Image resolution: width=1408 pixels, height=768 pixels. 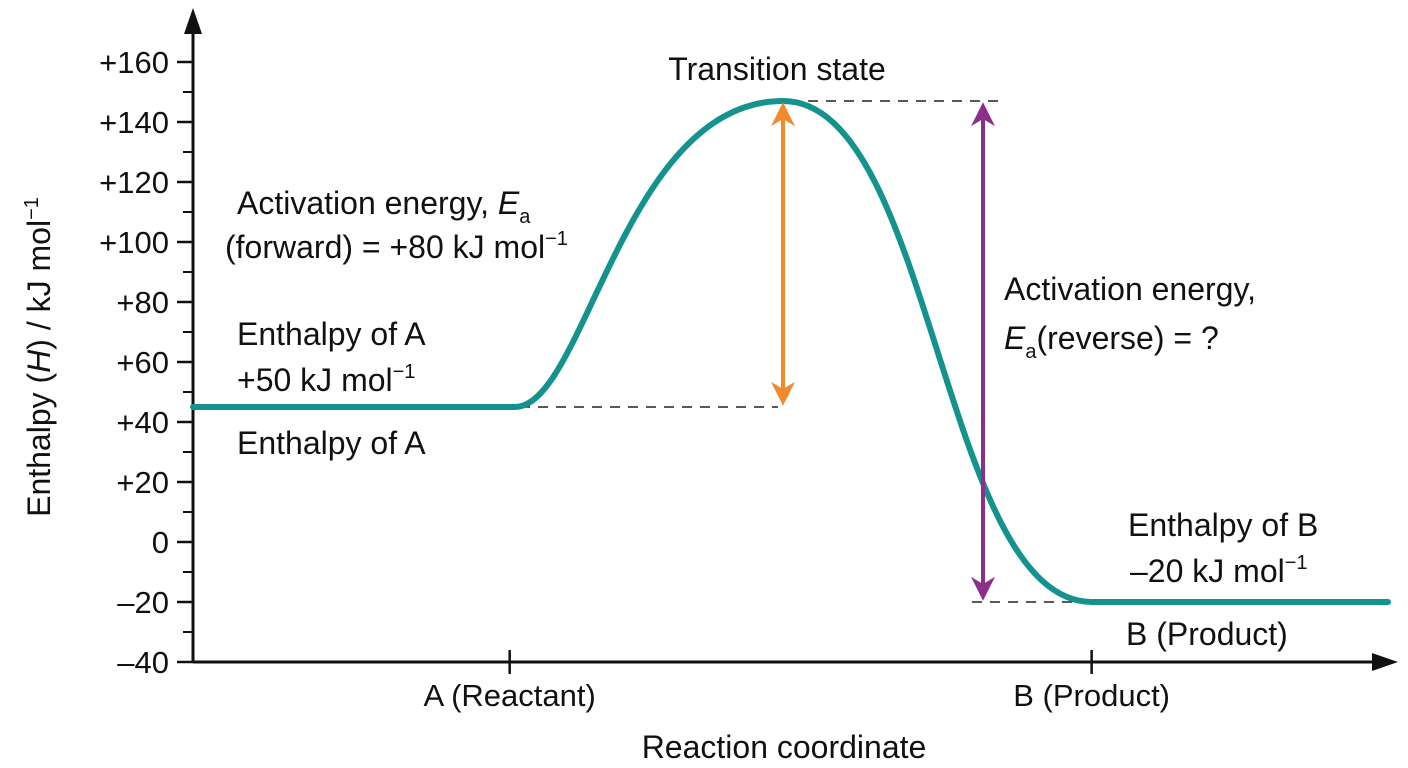 I want to click on transition-state-label: Transition state, so click(x=777, y=69).